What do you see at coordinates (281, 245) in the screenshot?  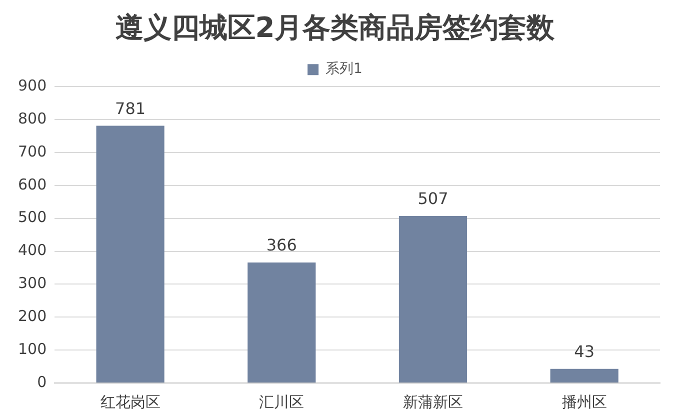 I see `data-label: 366` at bounding box center [281, 245].